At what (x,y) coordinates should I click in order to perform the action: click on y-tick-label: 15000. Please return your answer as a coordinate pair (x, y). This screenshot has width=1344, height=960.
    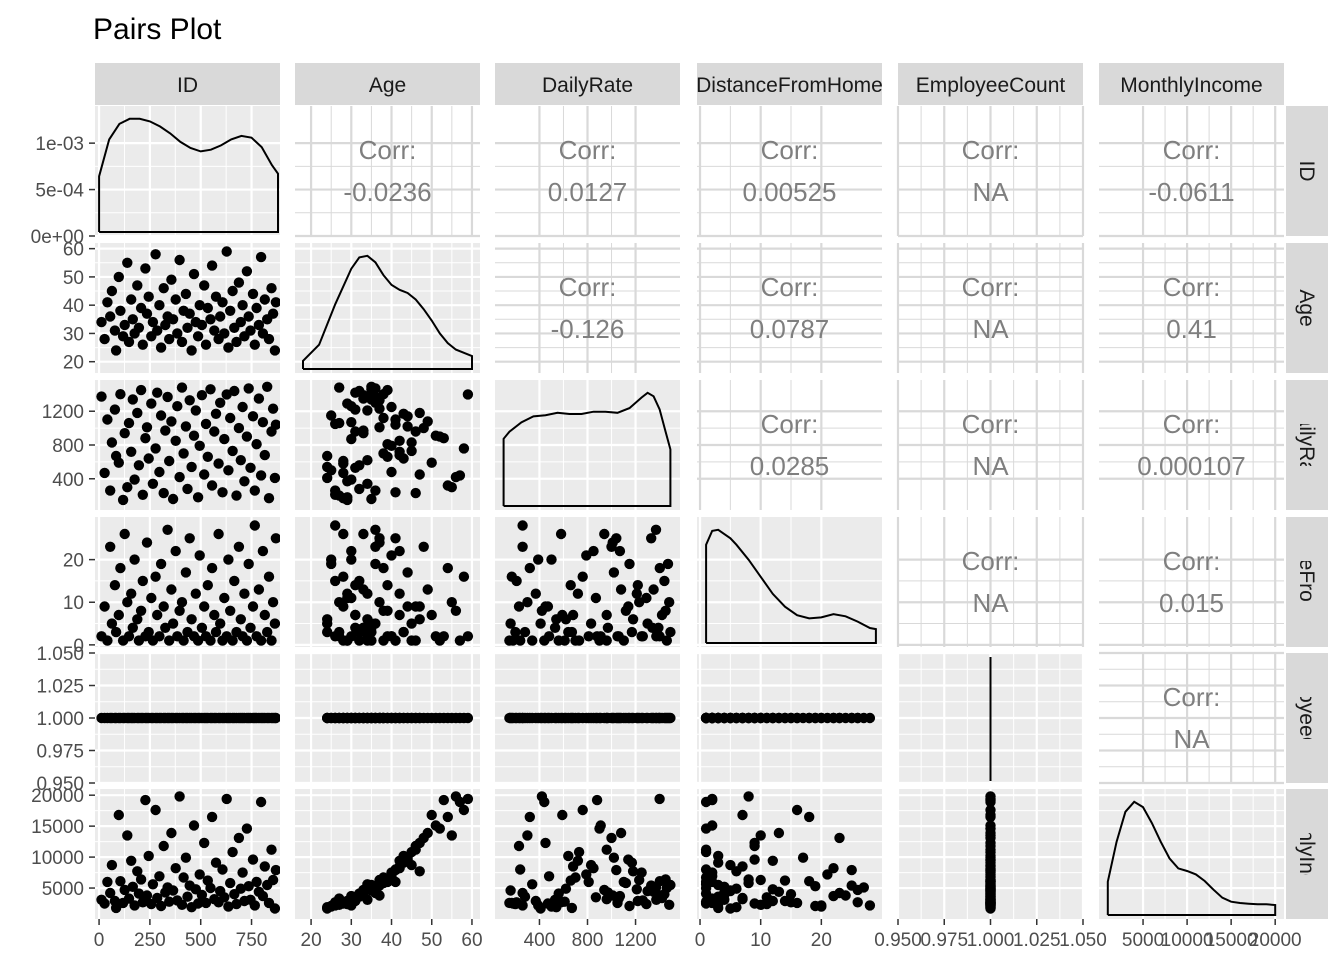
    Looking at the image, I should click on (57, 827).